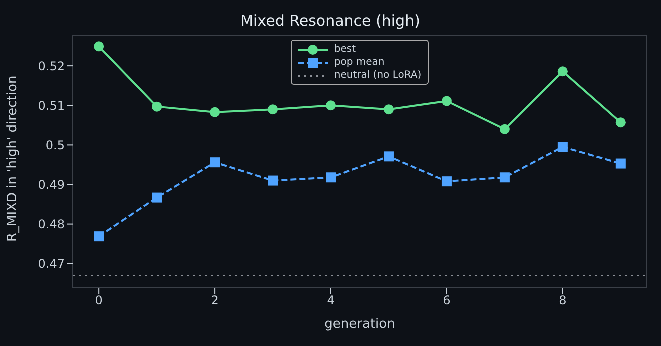 This screenshot has height=346, width=661. I want to click on y-tick-label: 0.5, so click(55, 145).